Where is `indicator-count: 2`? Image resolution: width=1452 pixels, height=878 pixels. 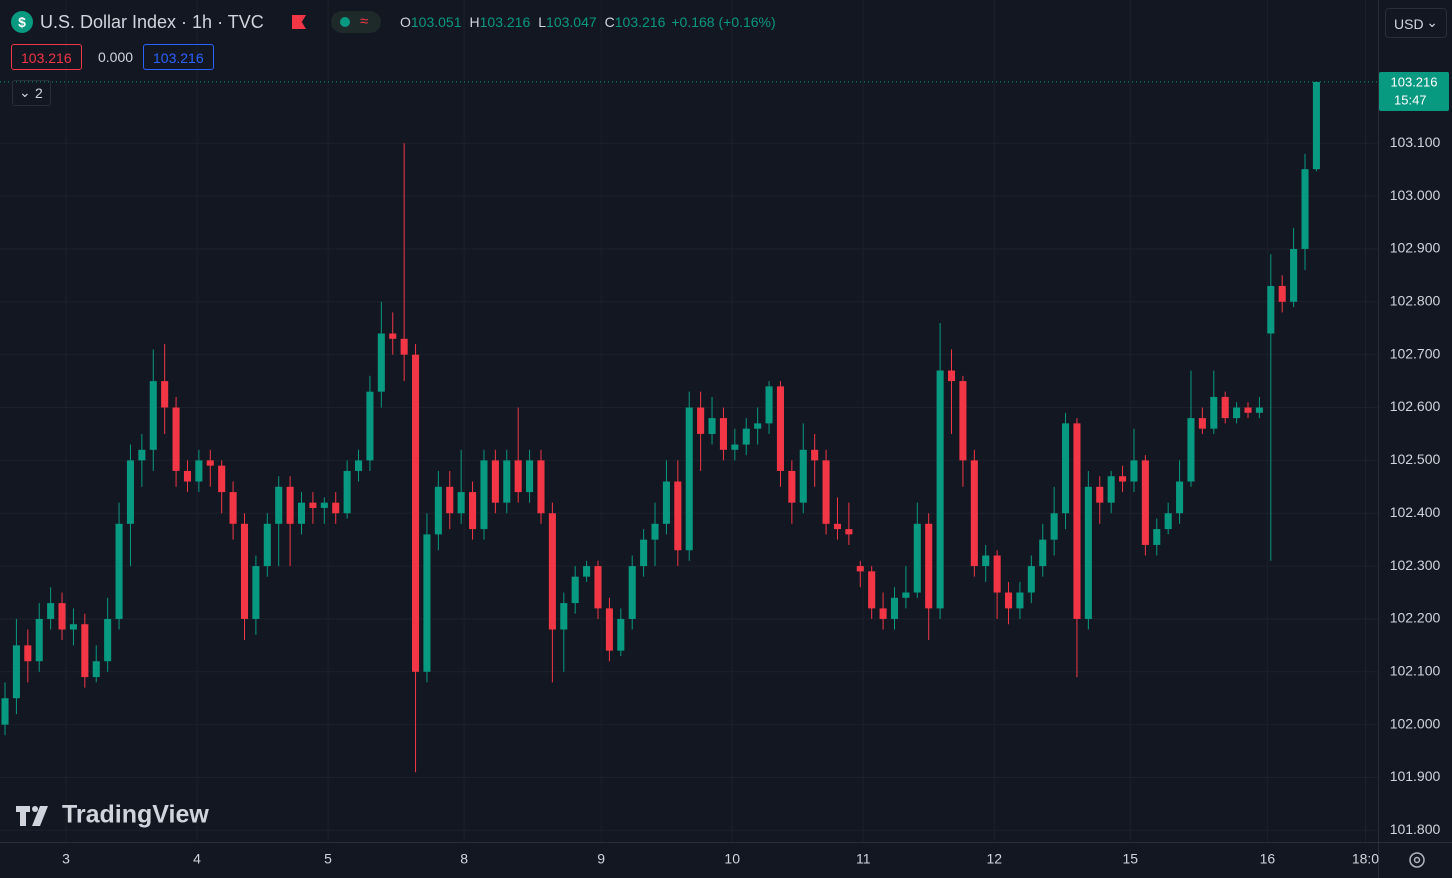
indicator-count: 2 is located at coordinates (39, 93).